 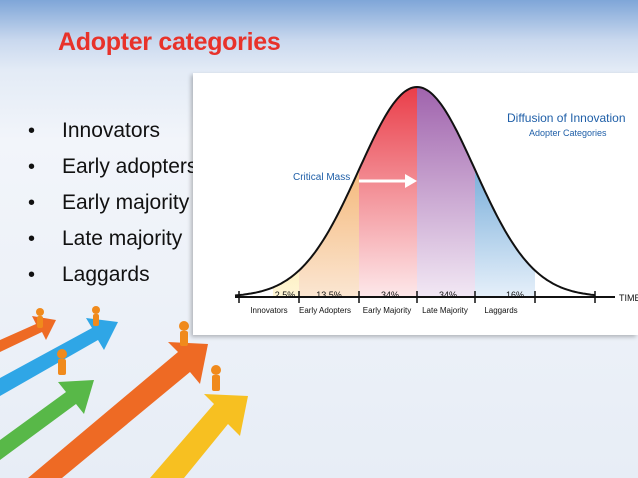 What do you see at coordinates (500, 310) in the screenshot?
I see `segment-name-laggards: Laggards` at bounding box center [500, 310].